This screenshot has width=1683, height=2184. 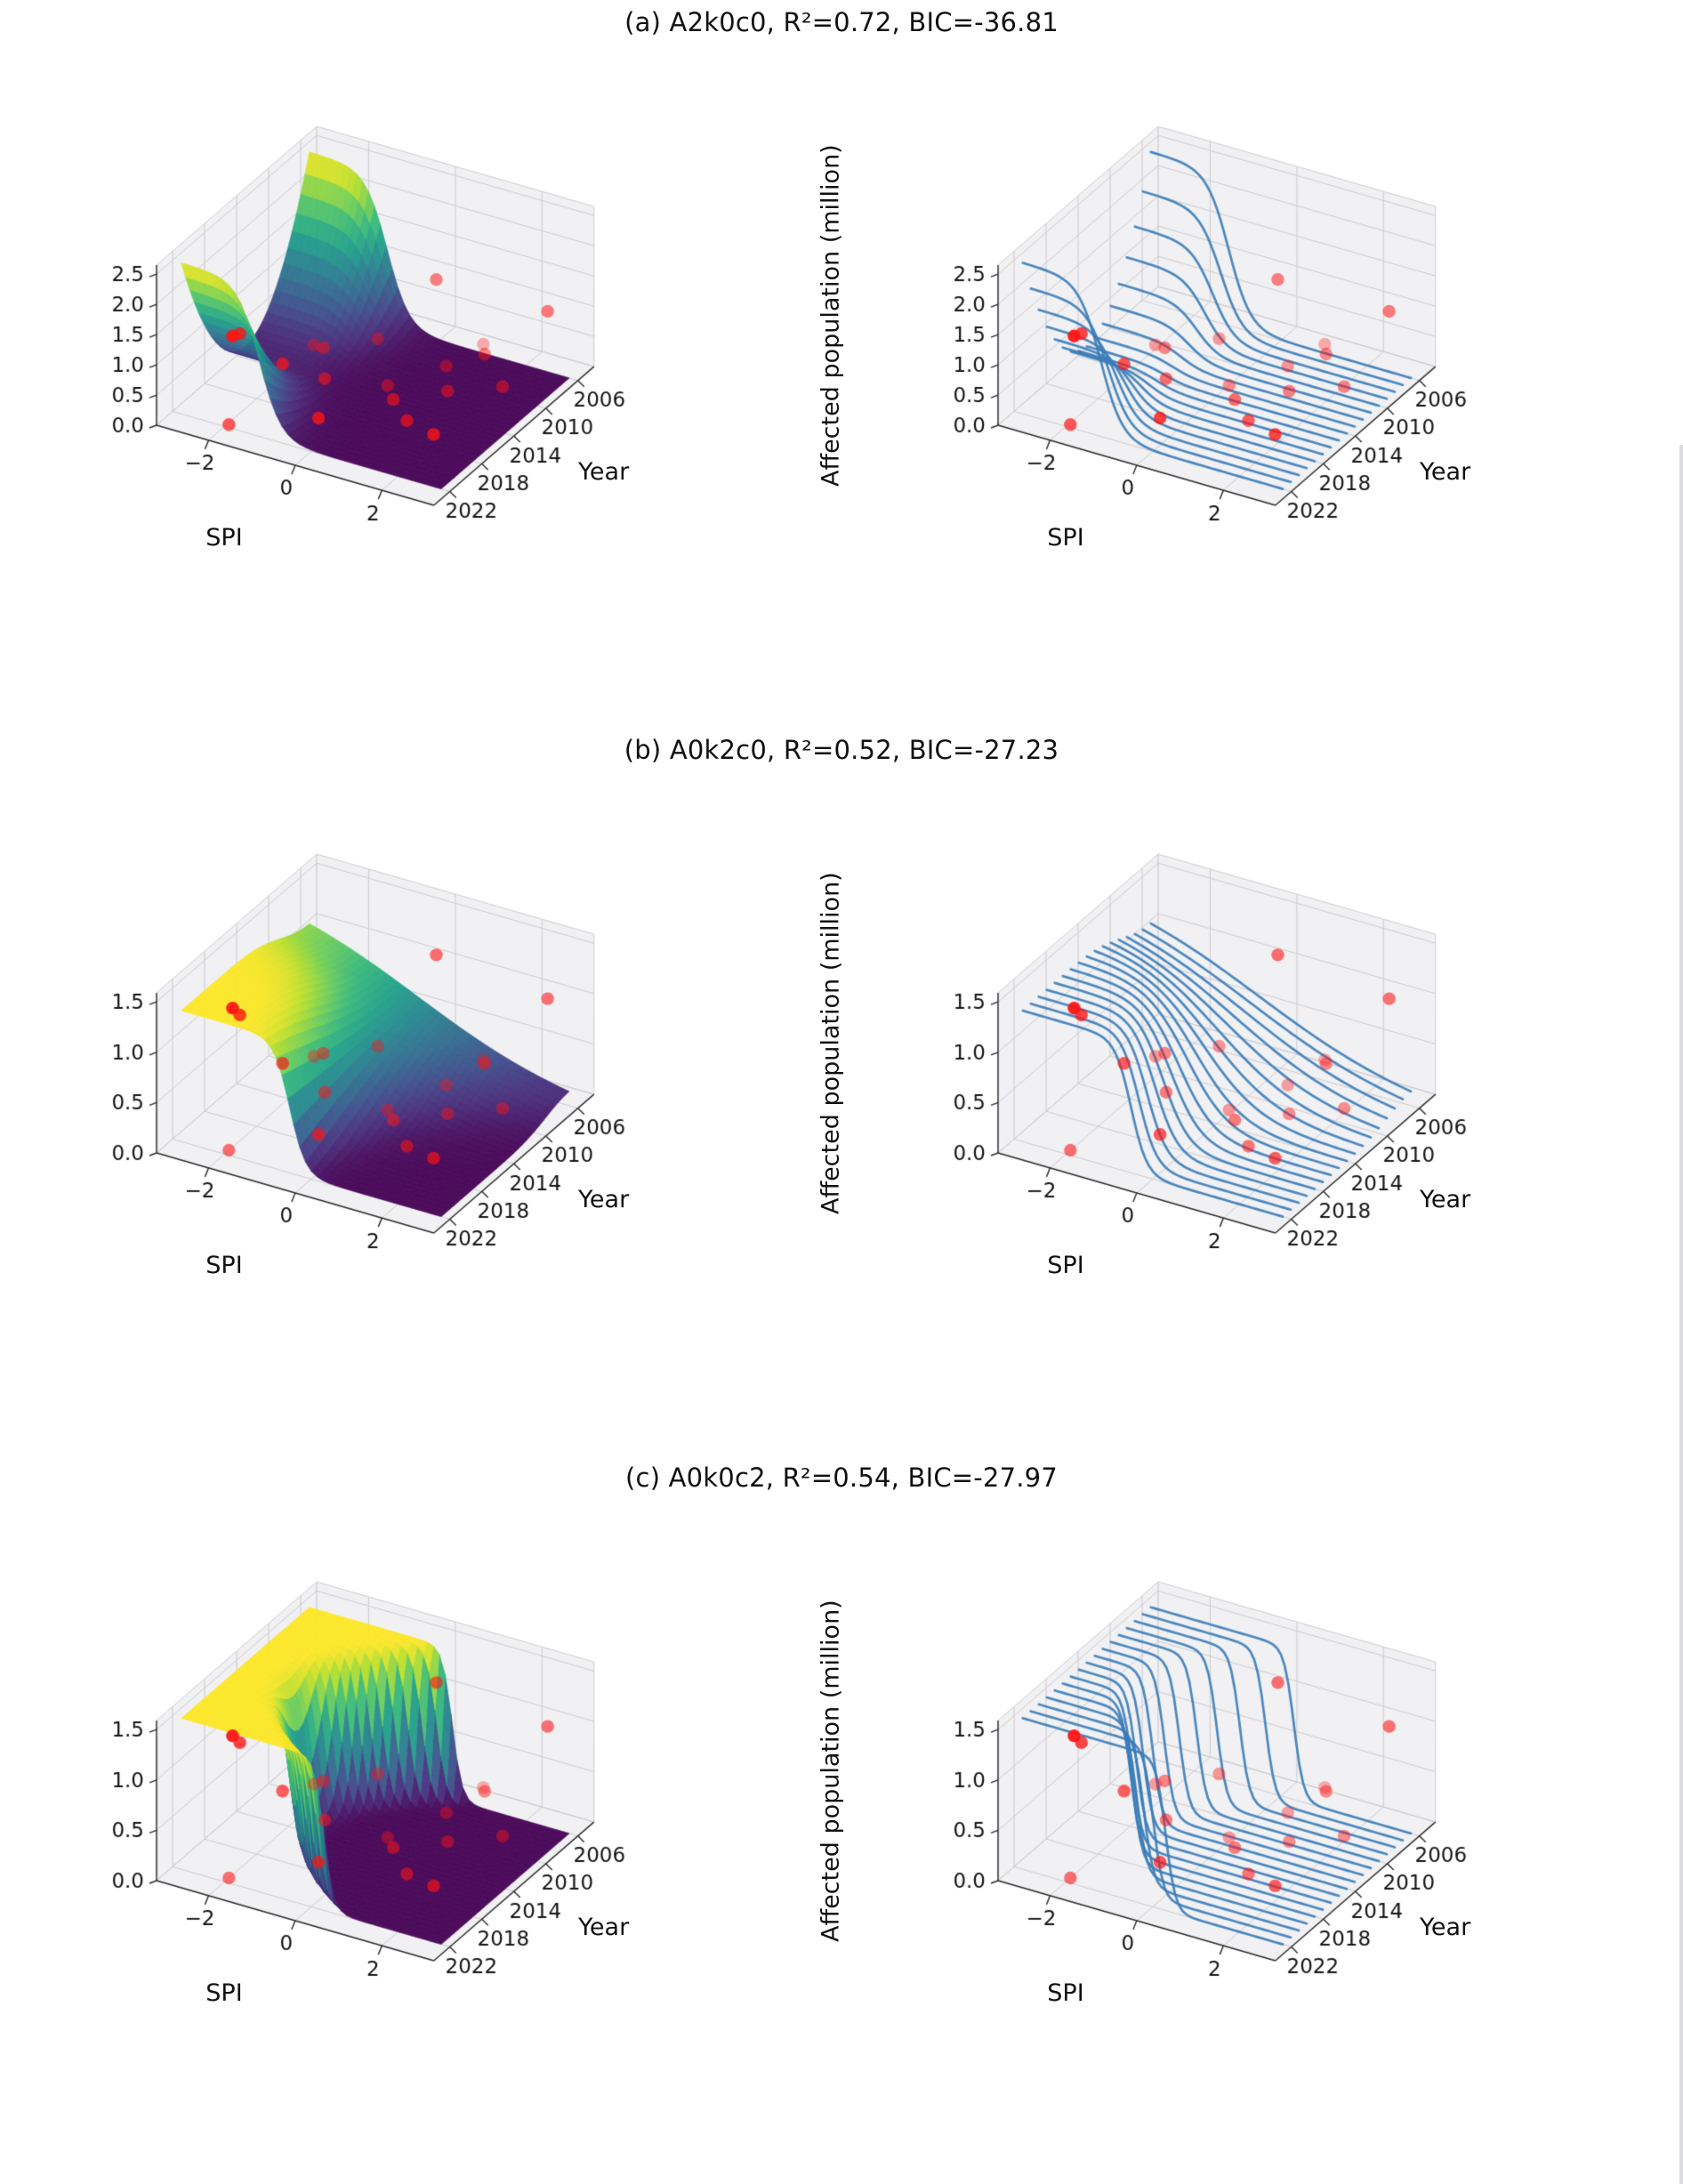 I want to click on panel-a-surface-subplot: SPI Year, so click(x=352, y=336).